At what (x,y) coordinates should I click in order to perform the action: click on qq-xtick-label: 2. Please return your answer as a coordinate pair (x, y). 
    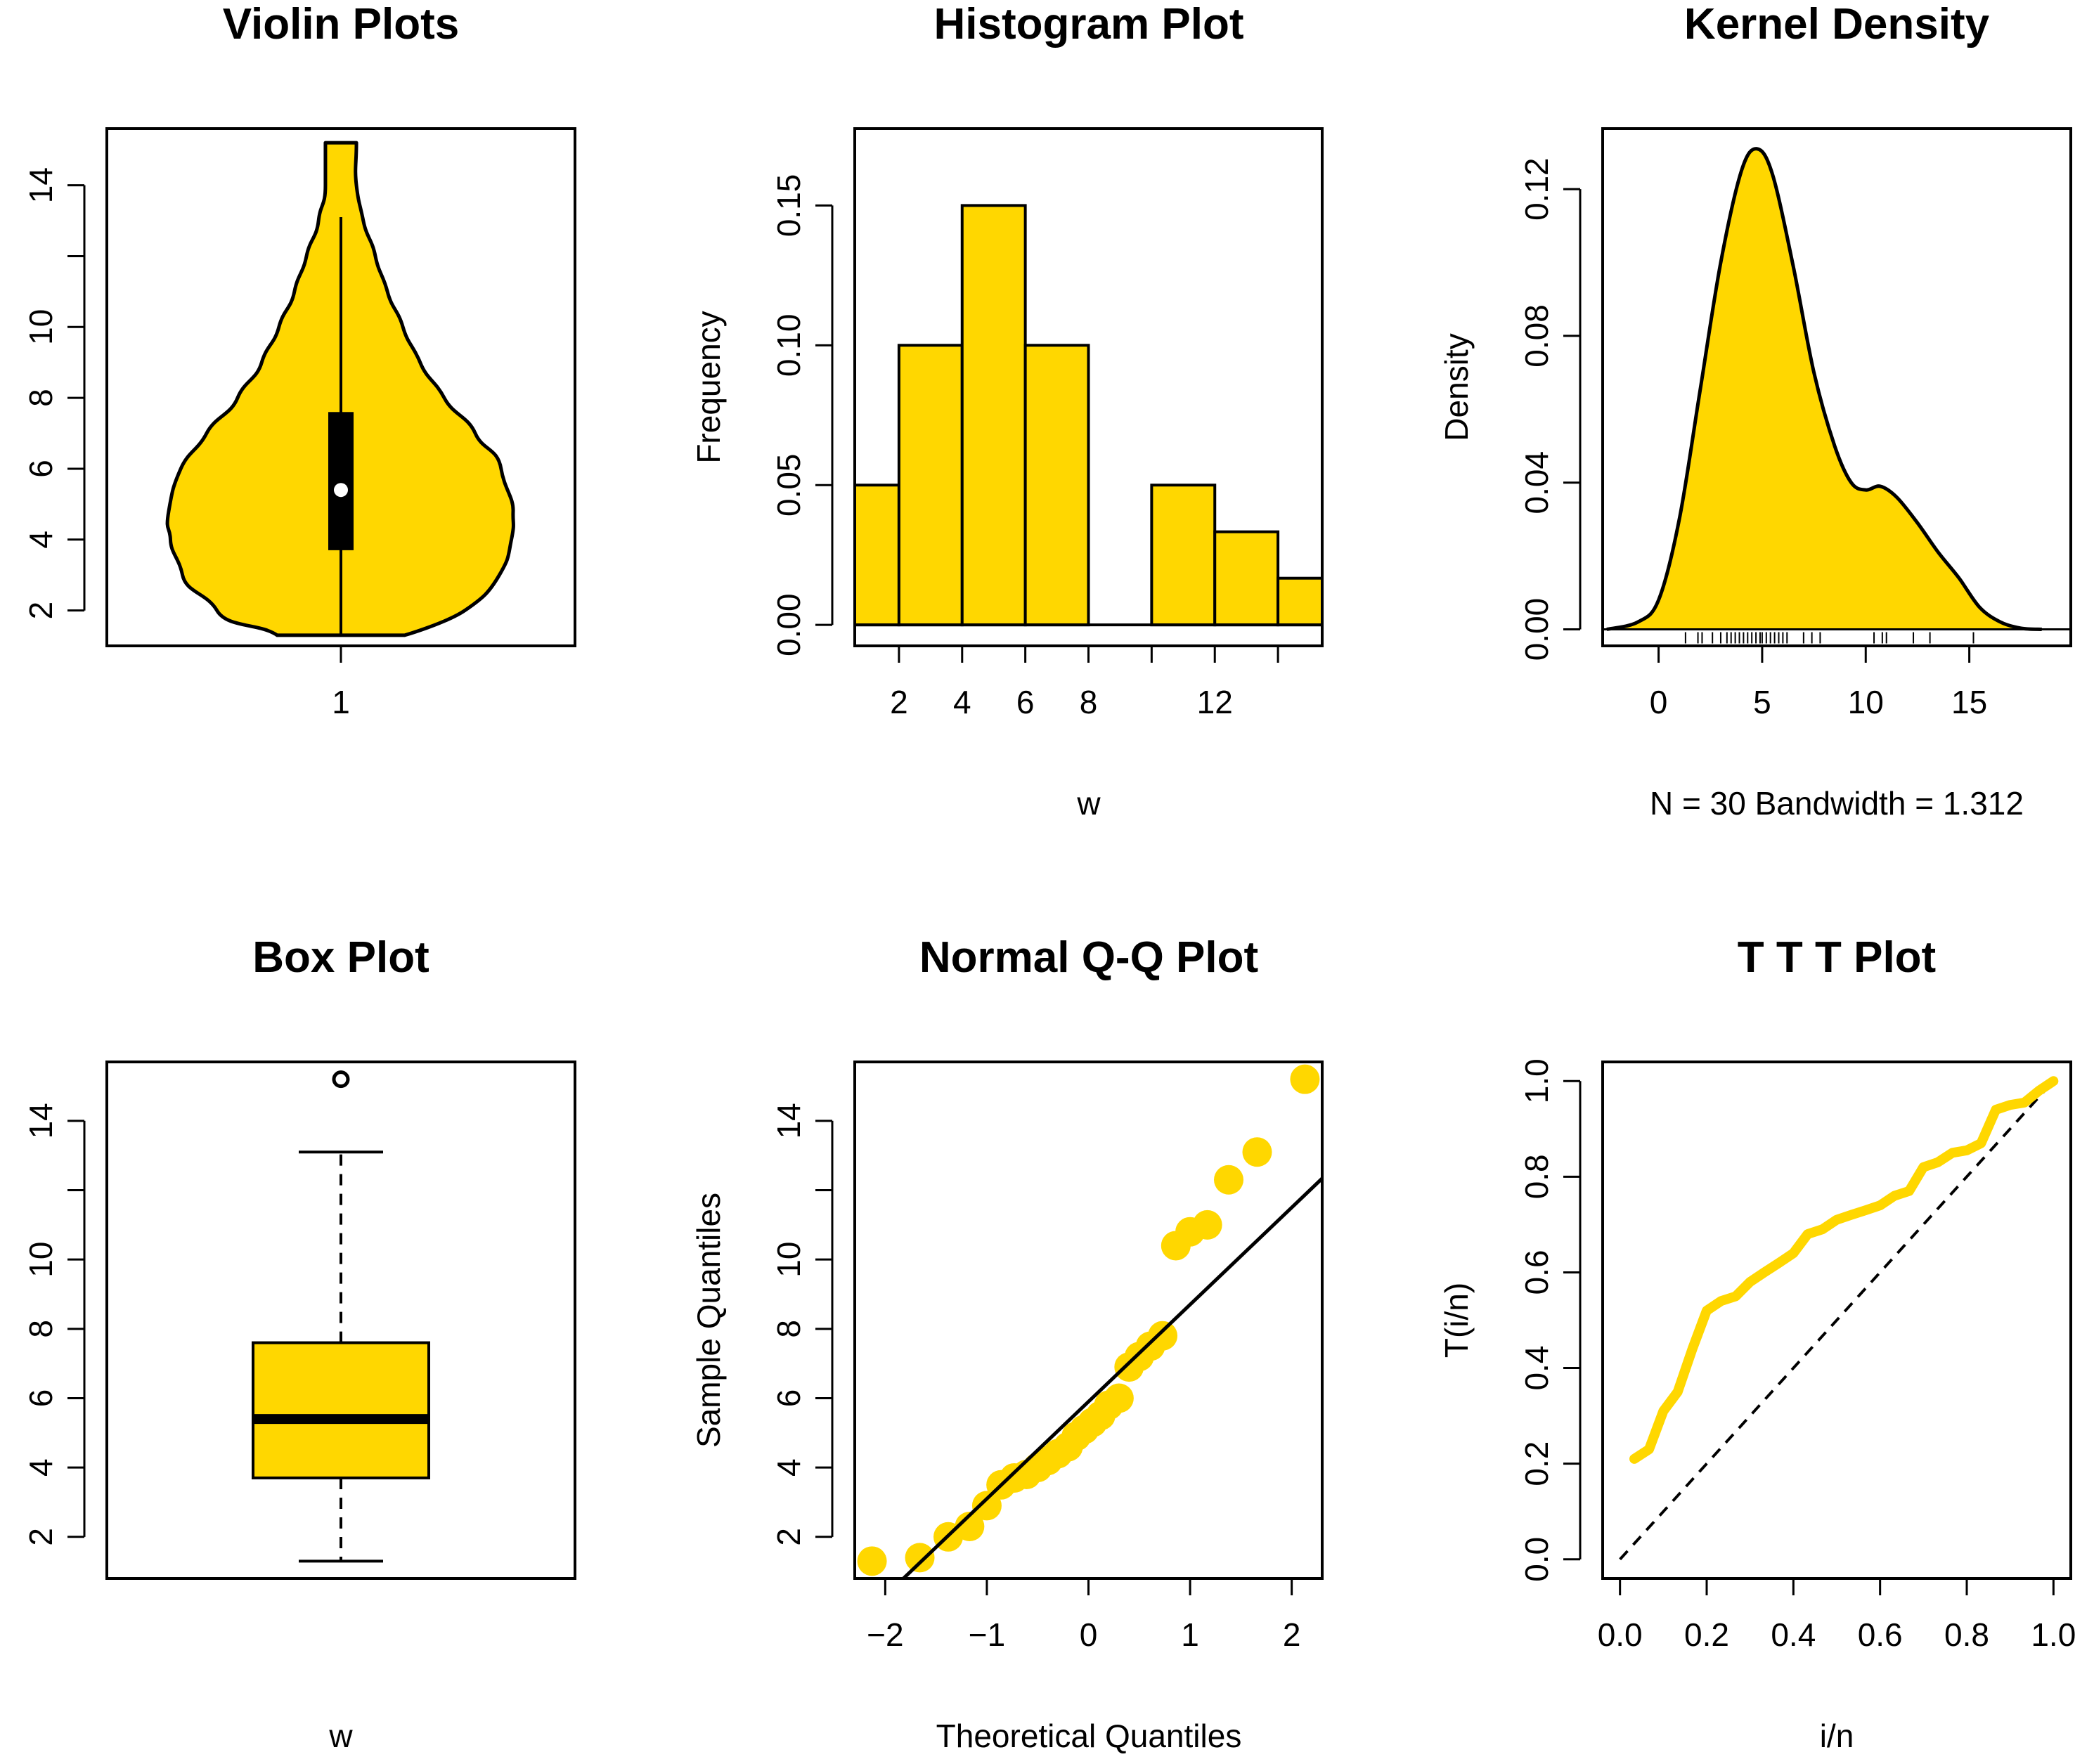
    Looking at the image, I should click on (1292, 1634).